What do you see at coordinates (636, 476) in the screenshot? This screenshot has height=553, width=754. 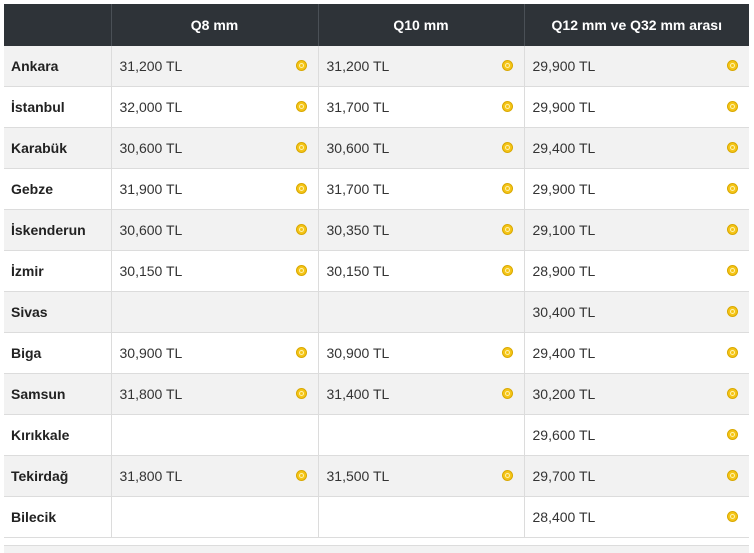 I see `price-cell-q12-32: 29,700 TL` at bounding box center [636, 476].